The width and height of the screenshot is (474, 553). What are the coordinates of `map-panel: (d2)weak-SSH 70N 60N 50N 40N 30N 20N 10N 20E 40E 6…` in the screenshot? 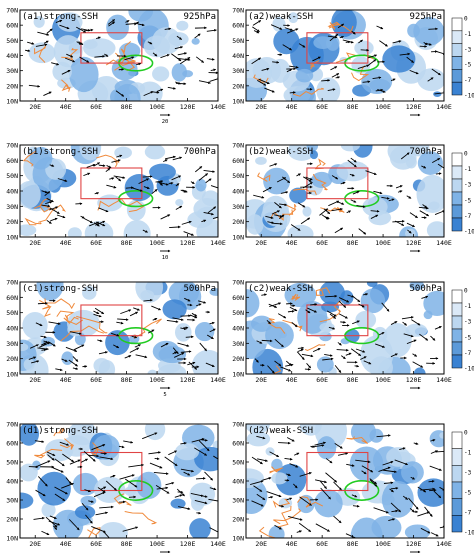 It's located at (342, 487).